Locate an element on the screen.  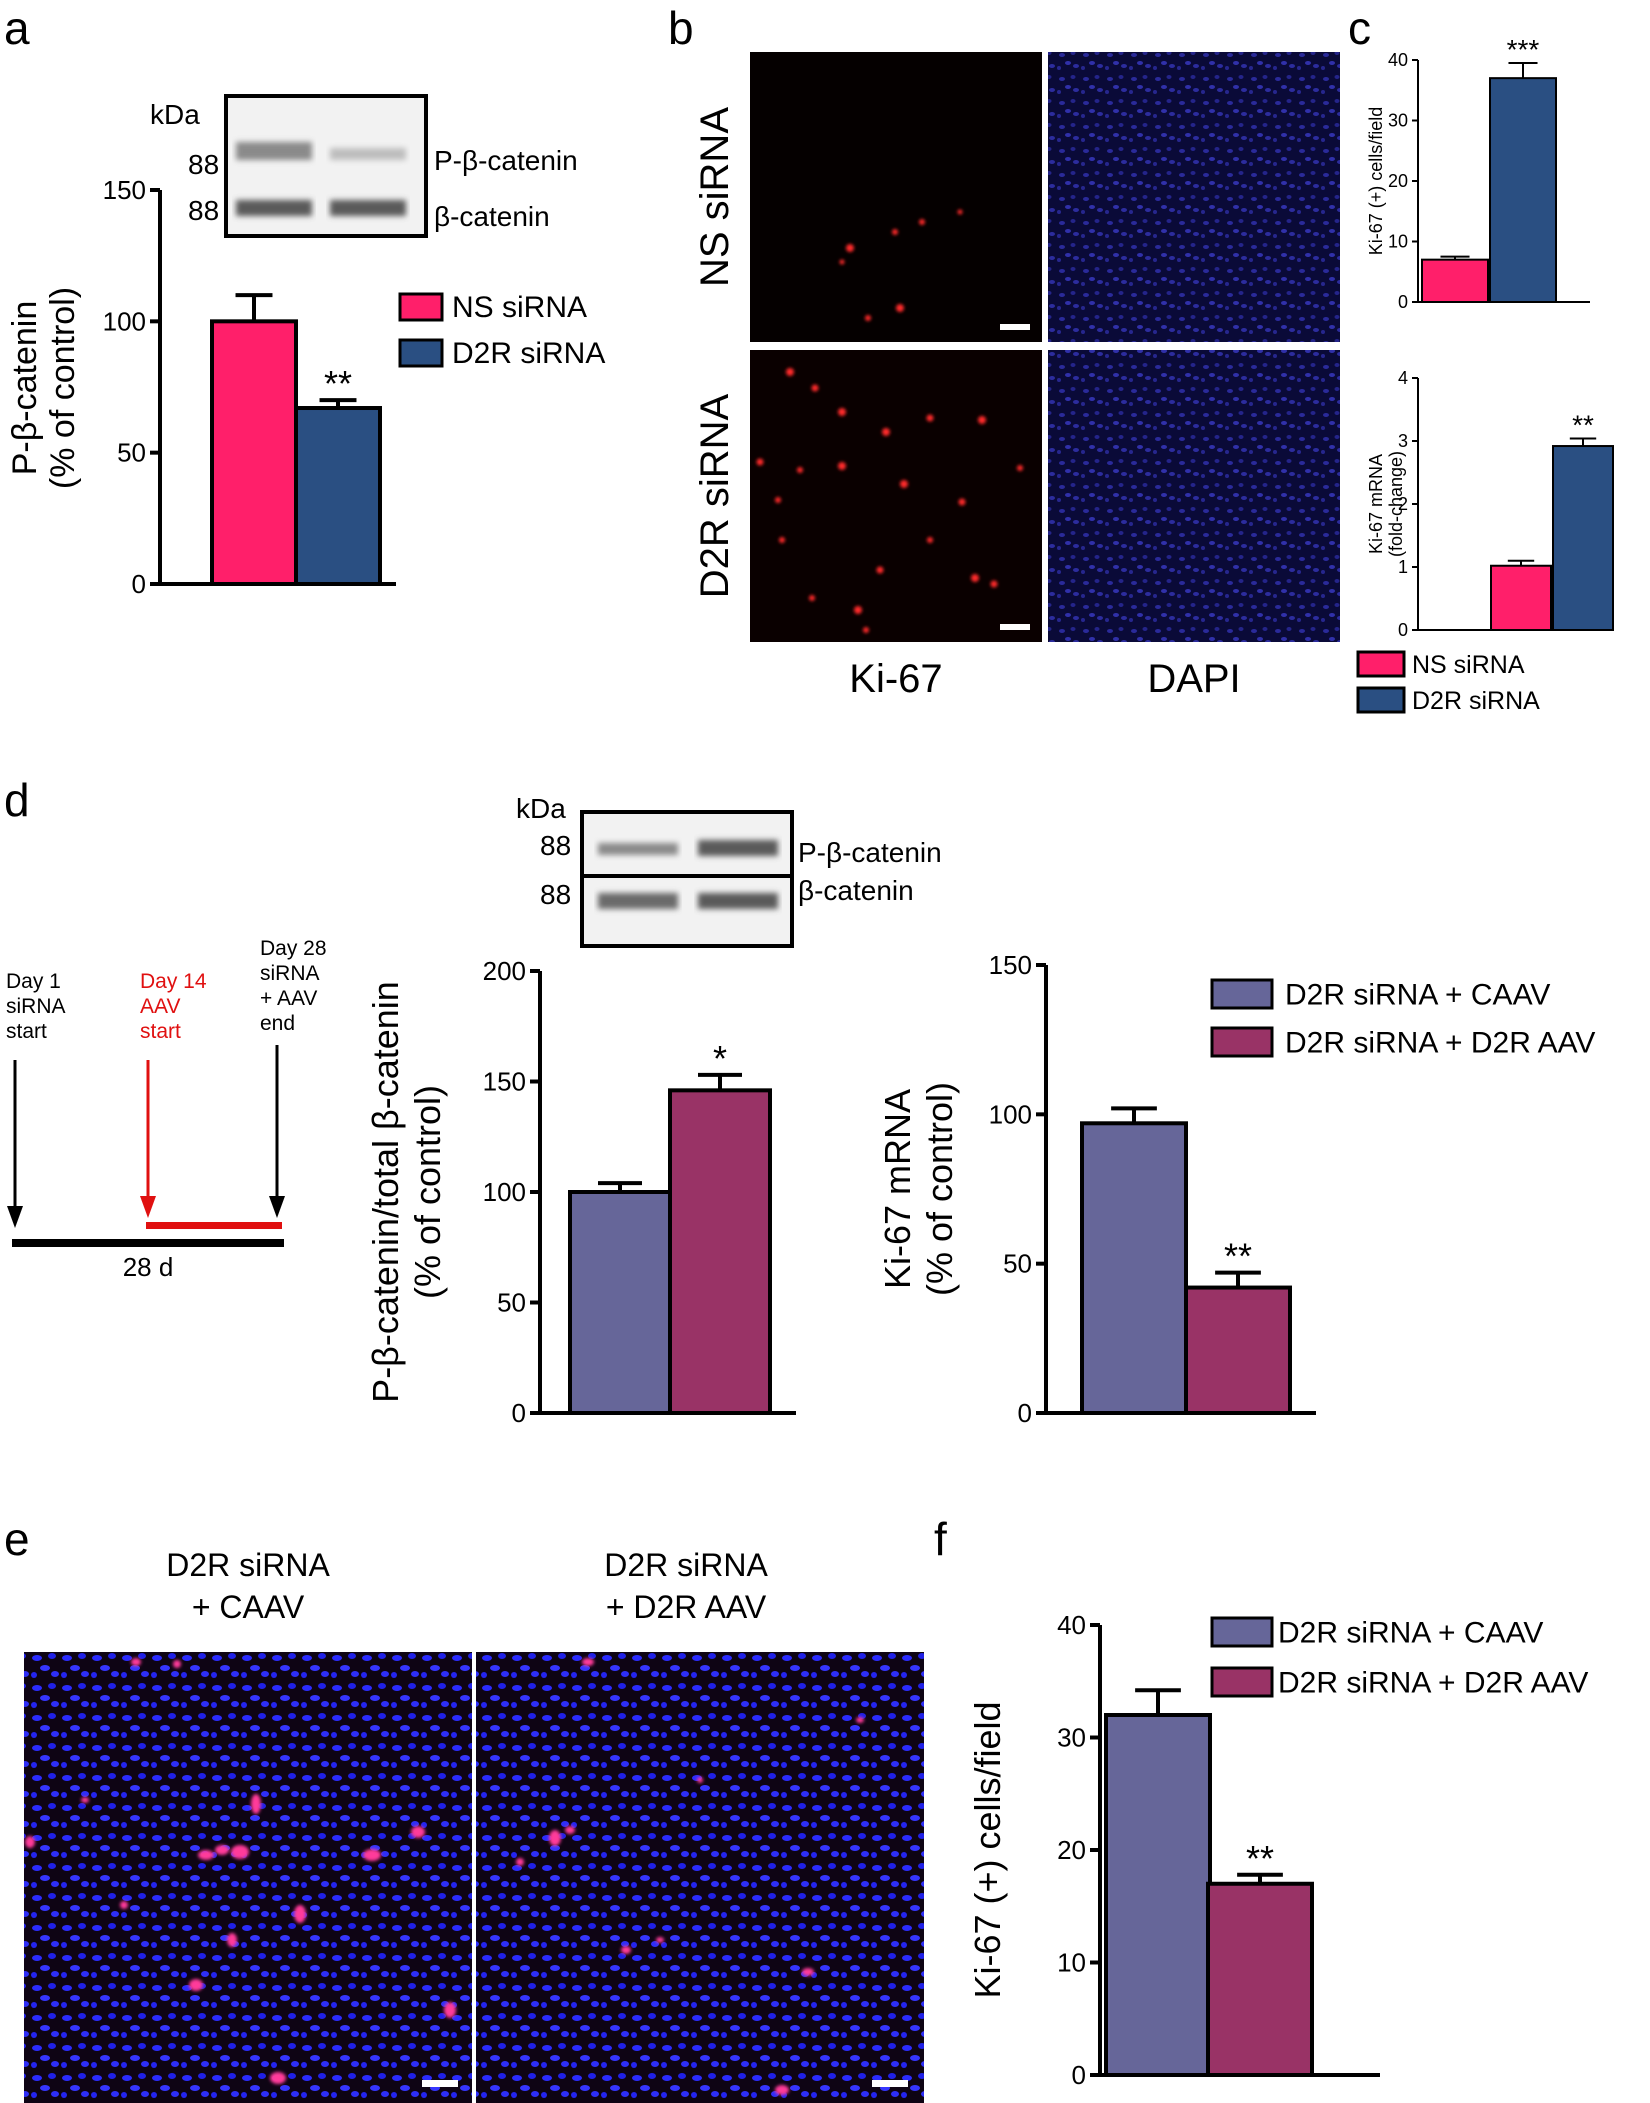
panel-letter-a: a is located at coordinates (17, 28).